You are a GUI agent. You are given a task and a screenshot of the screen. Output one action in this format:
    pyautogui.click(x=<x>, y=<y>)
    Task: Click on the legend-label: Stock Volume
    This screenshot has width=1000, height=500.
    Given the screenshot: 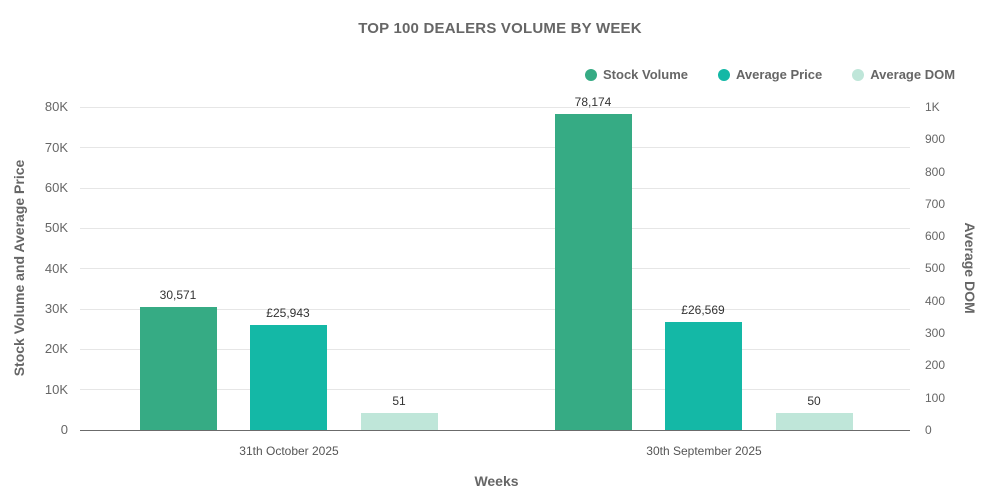 What is the action you would take?
    pyautogui.click(x=646, y=74)
    